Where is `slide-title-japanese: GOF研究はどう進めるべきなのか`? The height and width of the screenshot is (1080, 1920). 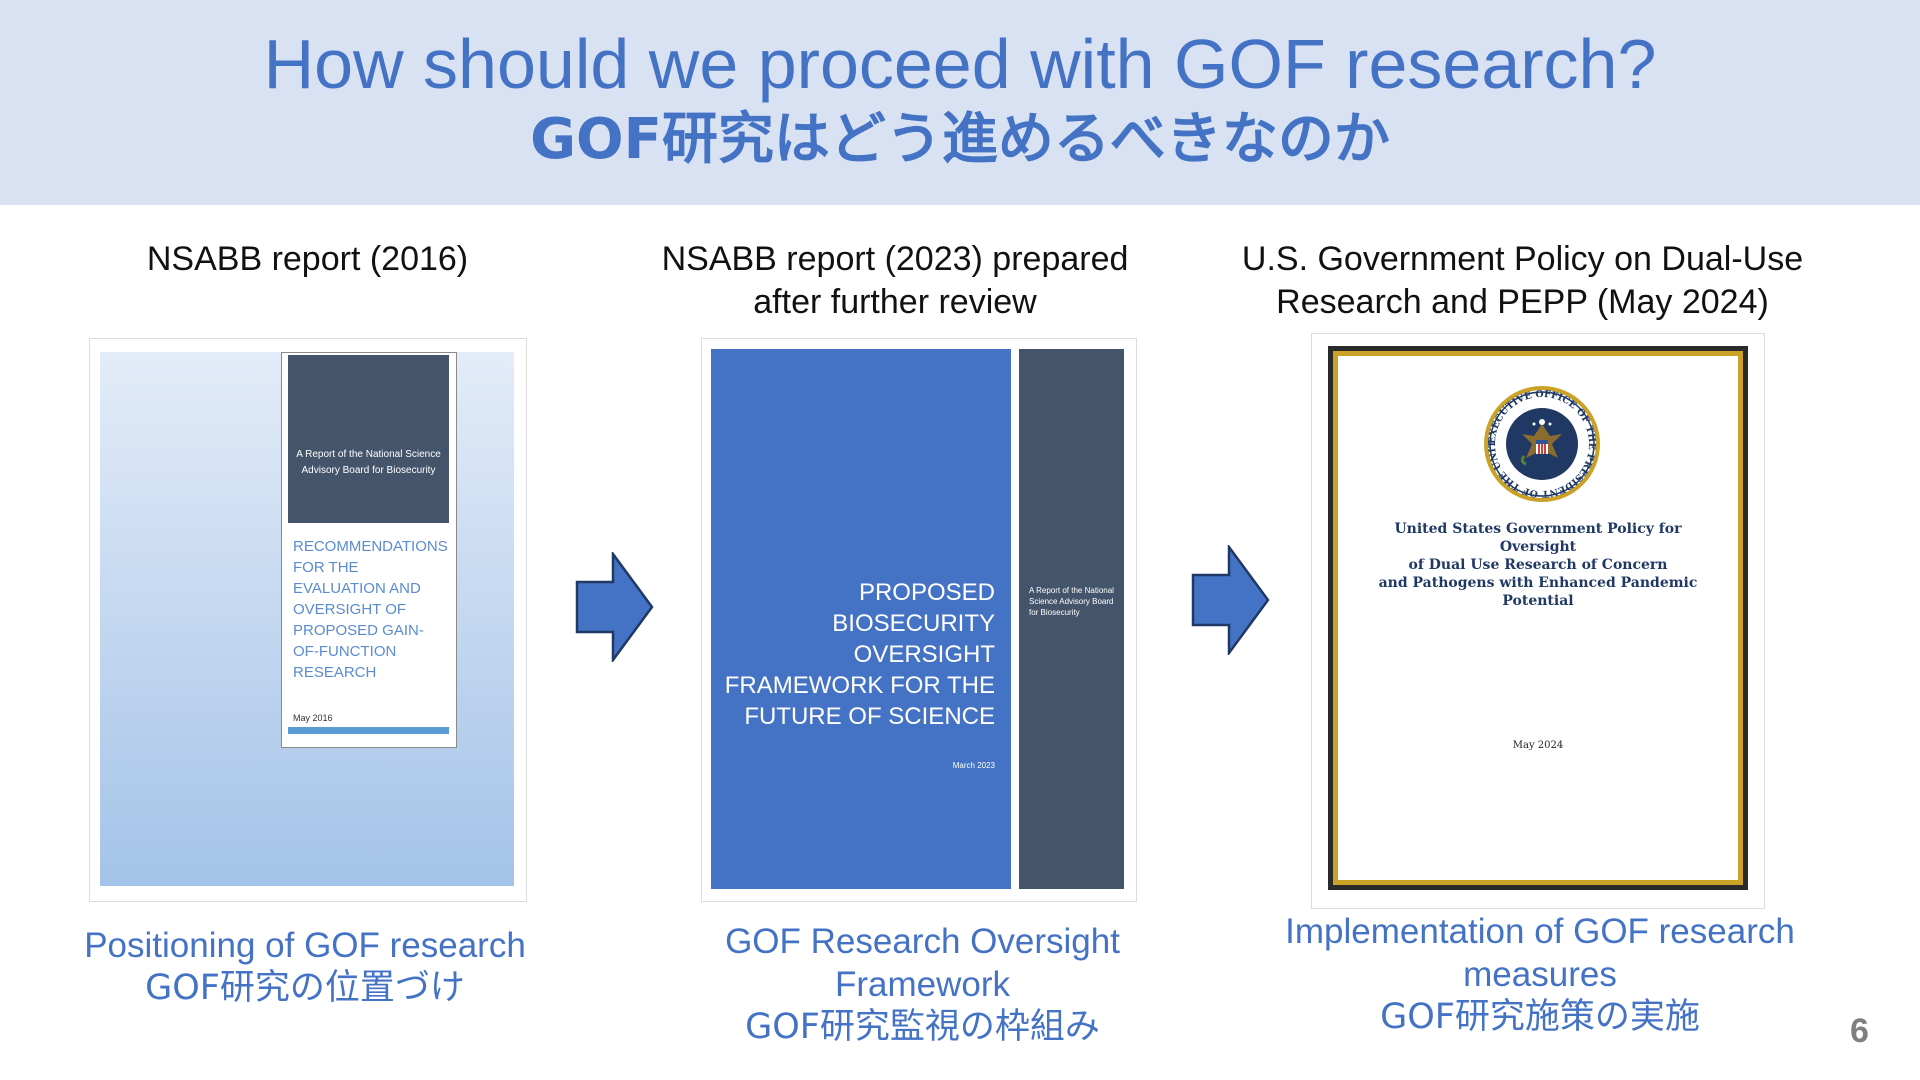 slide-title-japanese: GOF研究はどう進めるべきなのか is located at coordinates (960, 139).